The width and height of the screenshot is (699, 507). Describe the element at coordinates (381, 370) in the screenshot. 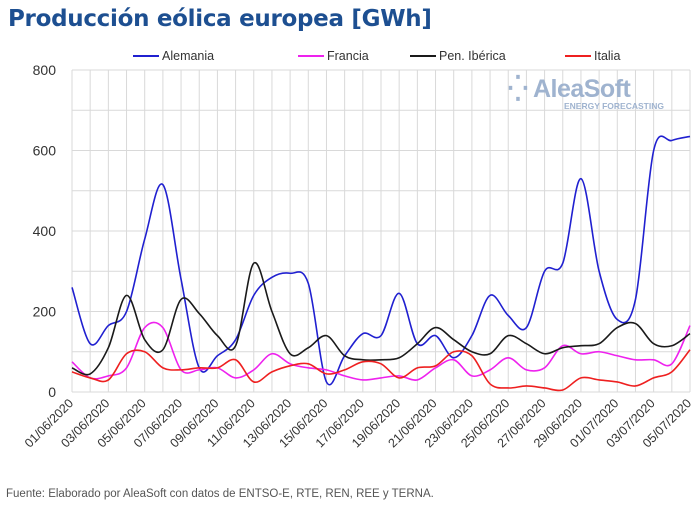

I see `series-line-italia` at that location.